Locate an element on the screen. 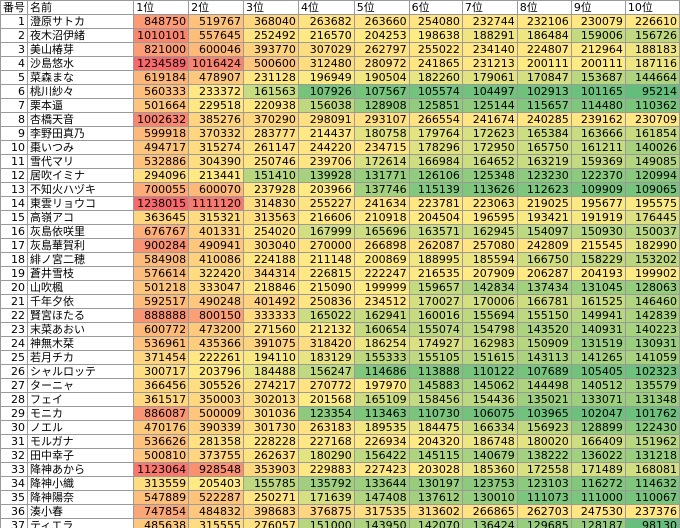  score-cell: 145115 is located at coordinates (435, 455).